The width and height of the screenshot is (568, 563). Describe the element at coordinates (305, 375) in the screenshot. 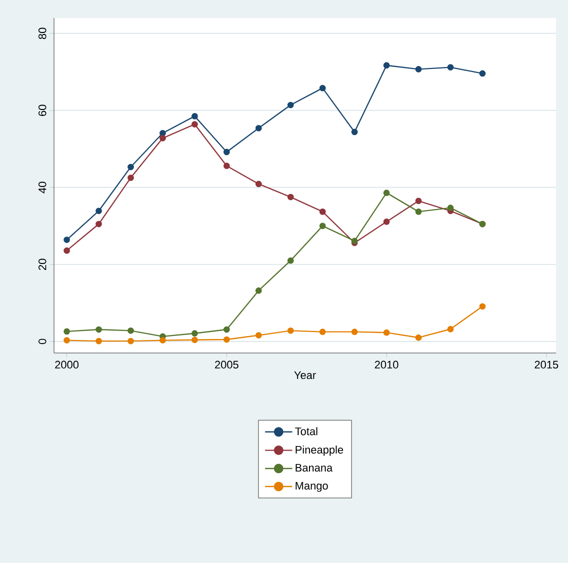

I see `x-axis-title: Year` at that location.